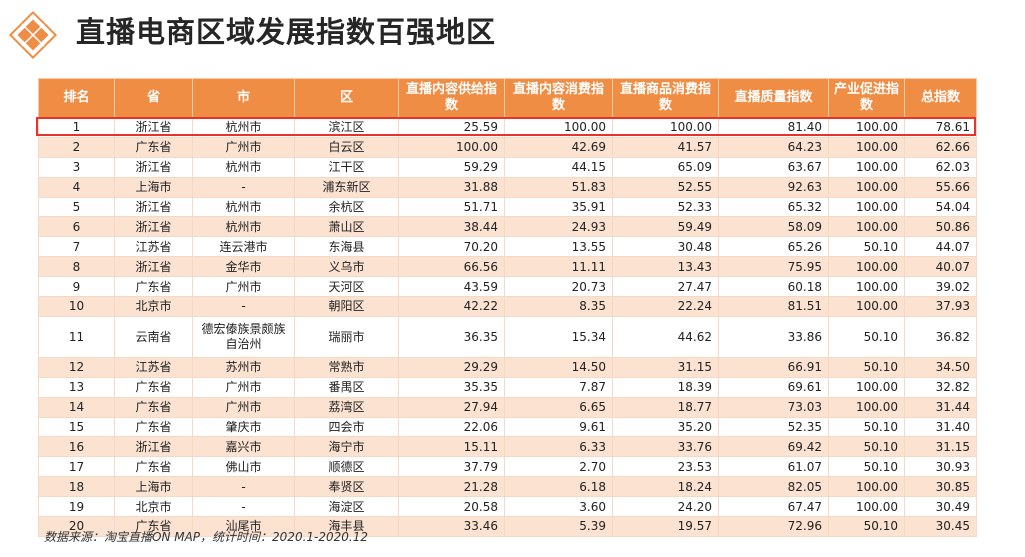 Image resolution: width=1025 pixels, height=557 pixels. Describe the element at coordinates (665, 387) in the screenshot. I see `table-cell: 18.39` at that location.